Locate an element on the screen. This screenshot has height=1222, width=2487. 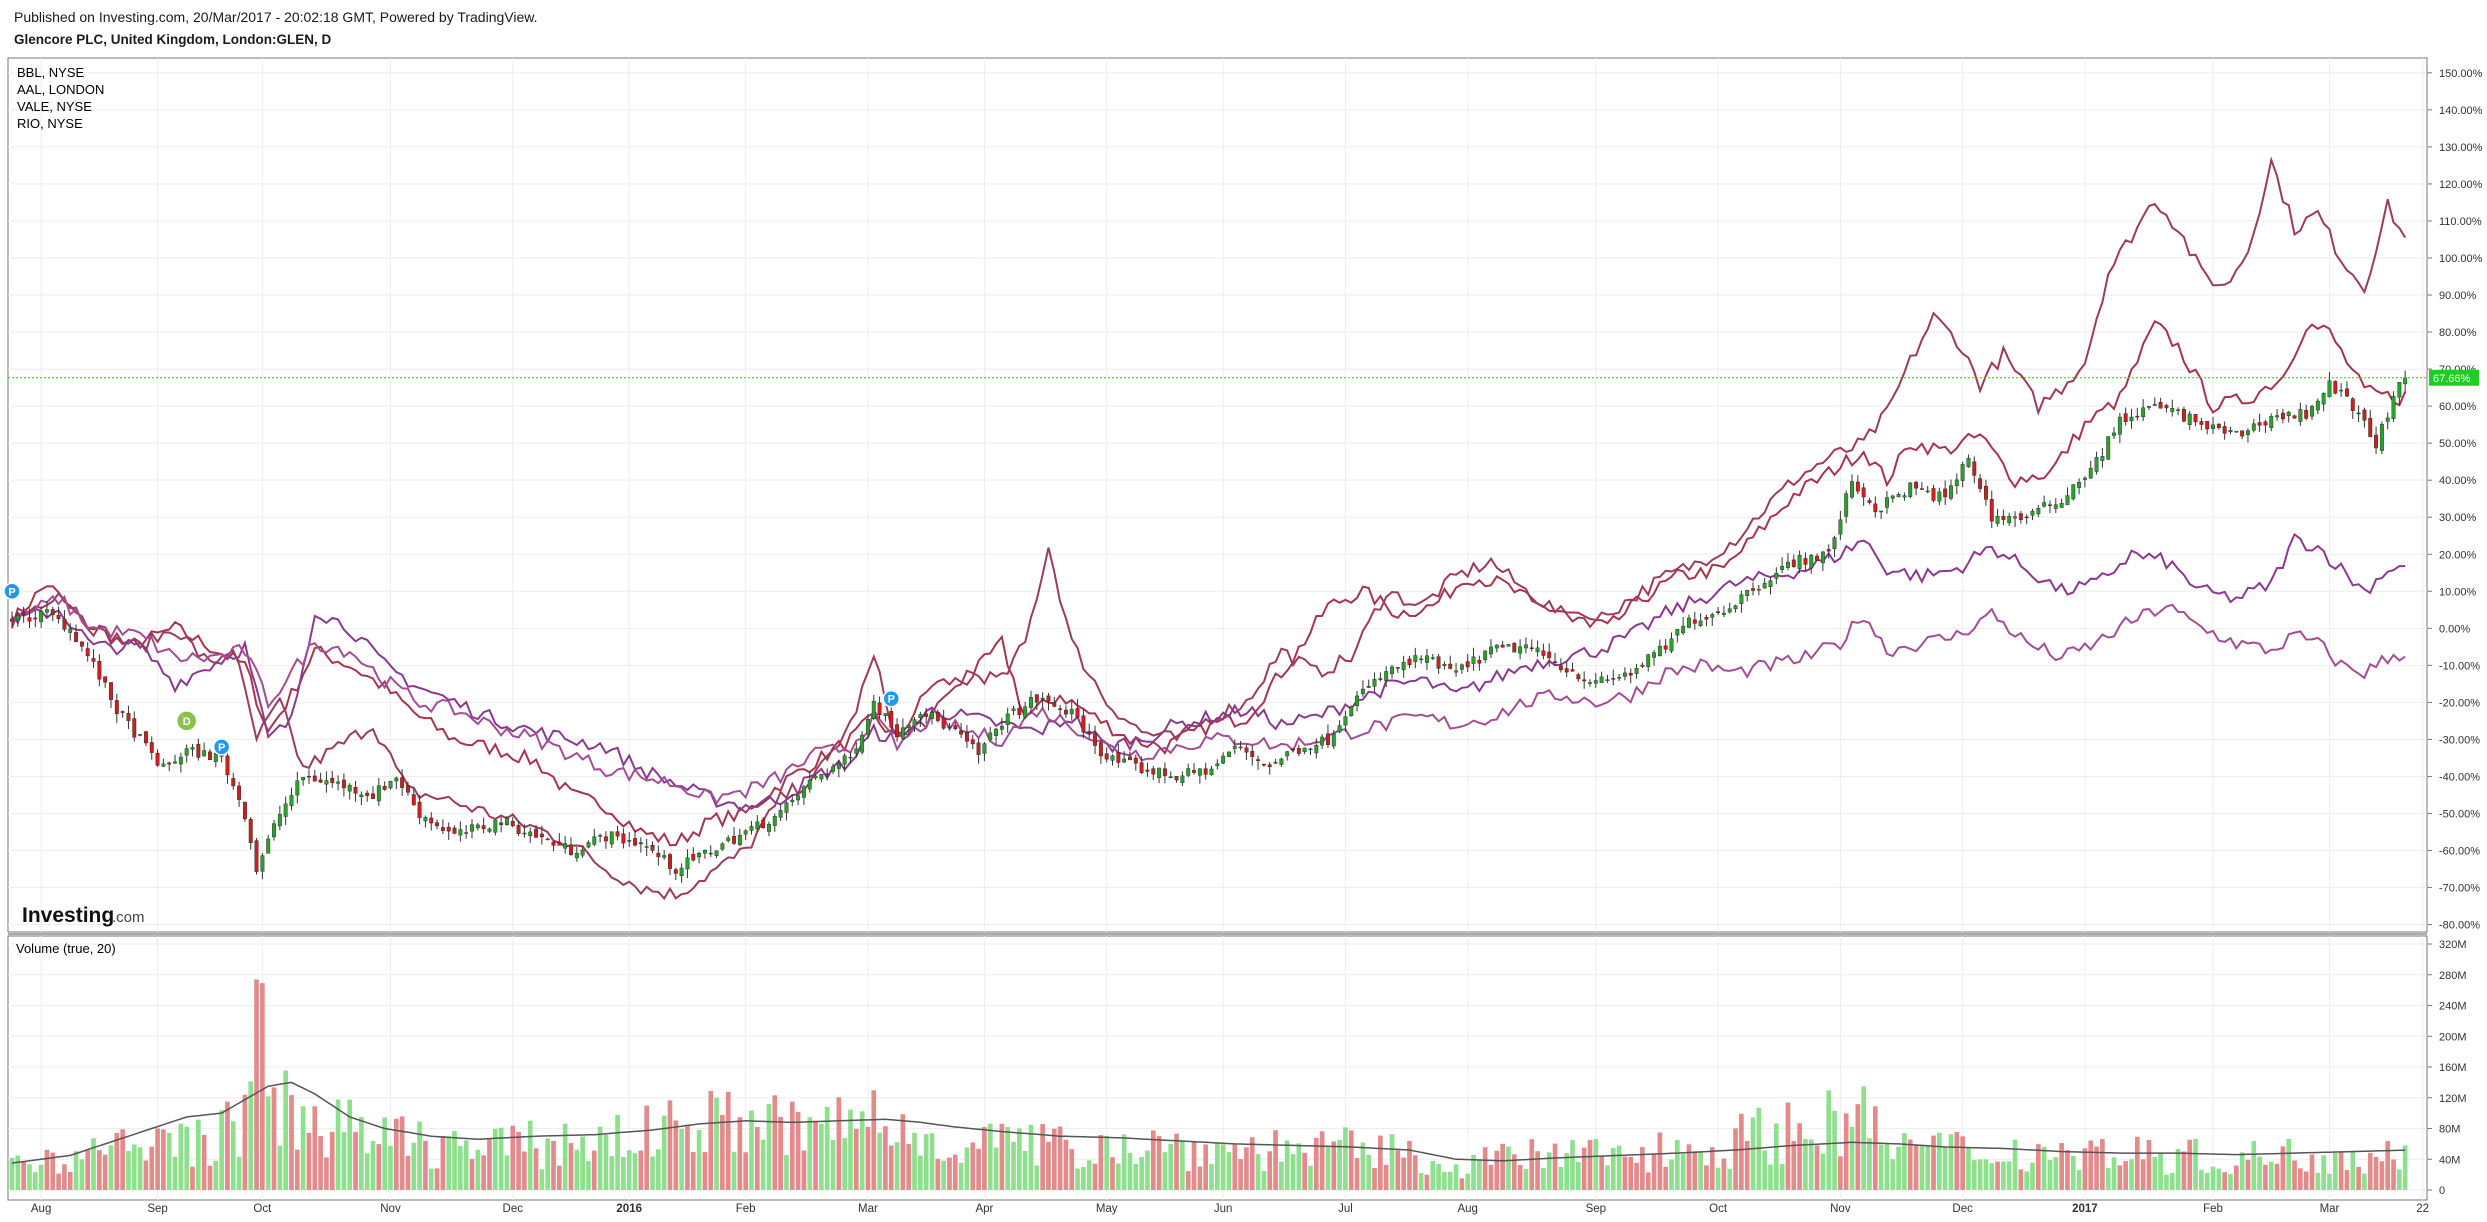
y-tick-label: 80.00% is located at coordinates (2458, 333).